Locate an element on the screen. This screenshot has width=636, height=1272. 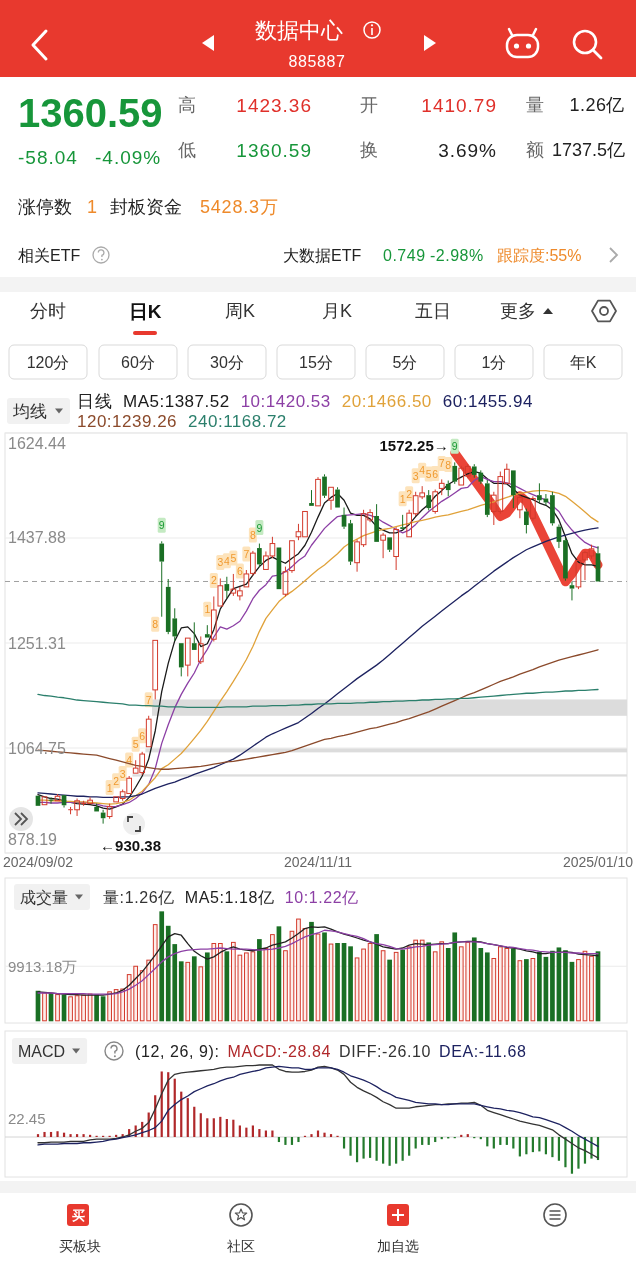
text: 周K is located at coordinates (240, 311).